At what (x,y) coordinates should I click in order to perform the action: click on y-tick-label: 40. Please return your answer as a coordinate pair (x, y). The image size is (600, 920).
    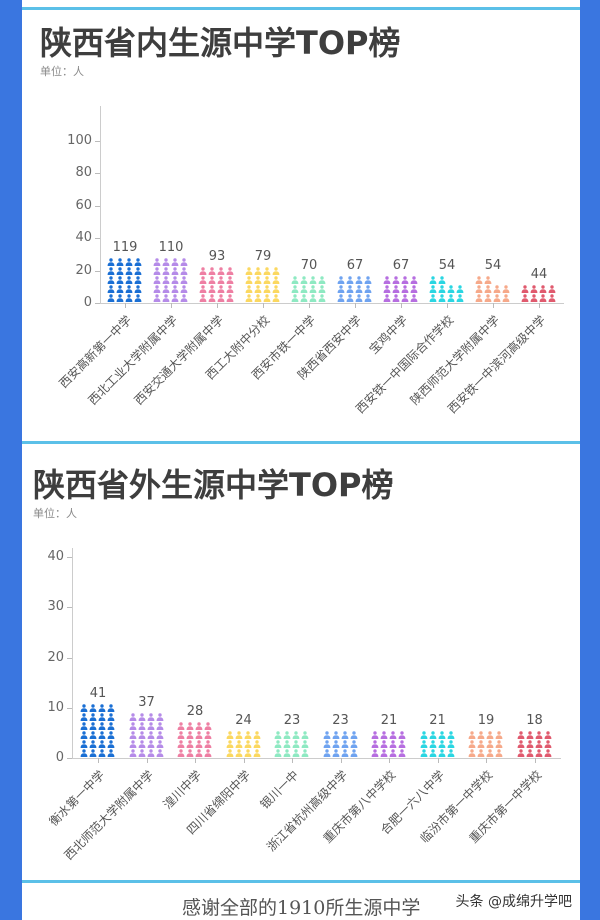
    Looking at the image, I should click on (55, 556).